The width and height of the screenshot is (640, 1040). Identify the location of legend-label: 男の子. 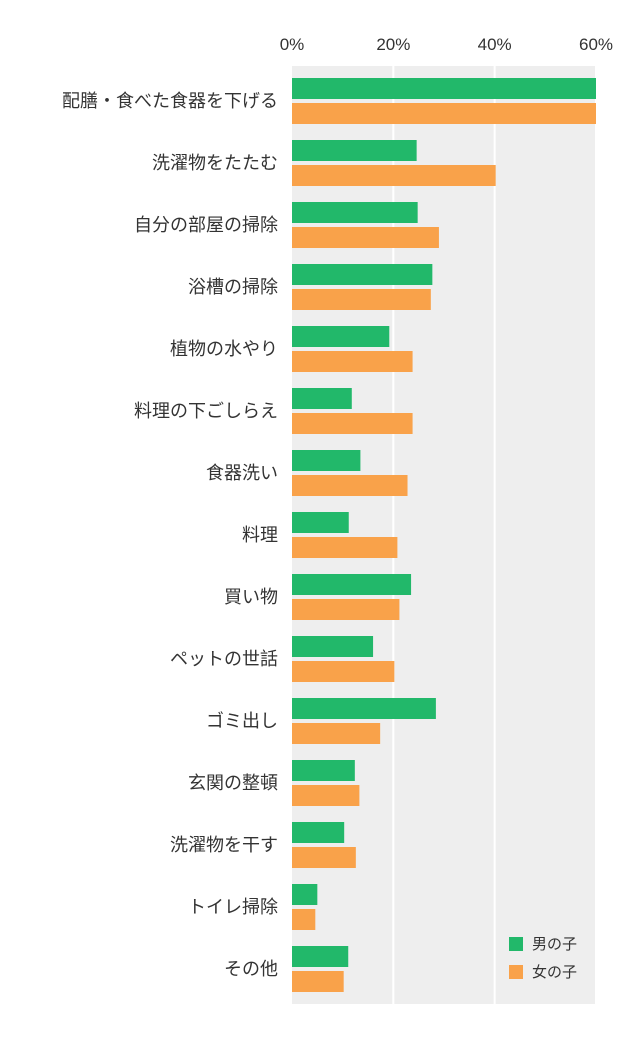
(554, 944).